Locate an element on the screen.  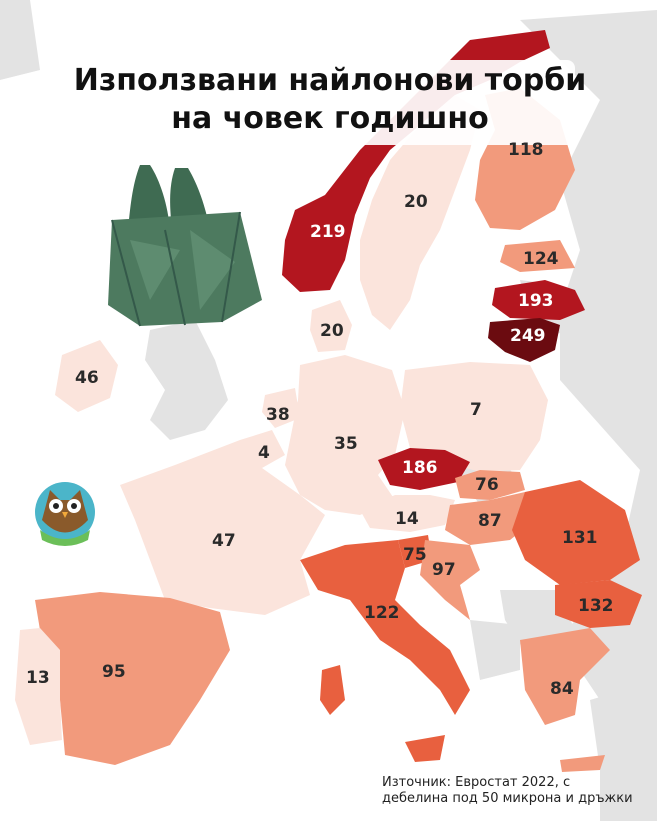
value-finland: 118 is located at coordinates (526, 150).